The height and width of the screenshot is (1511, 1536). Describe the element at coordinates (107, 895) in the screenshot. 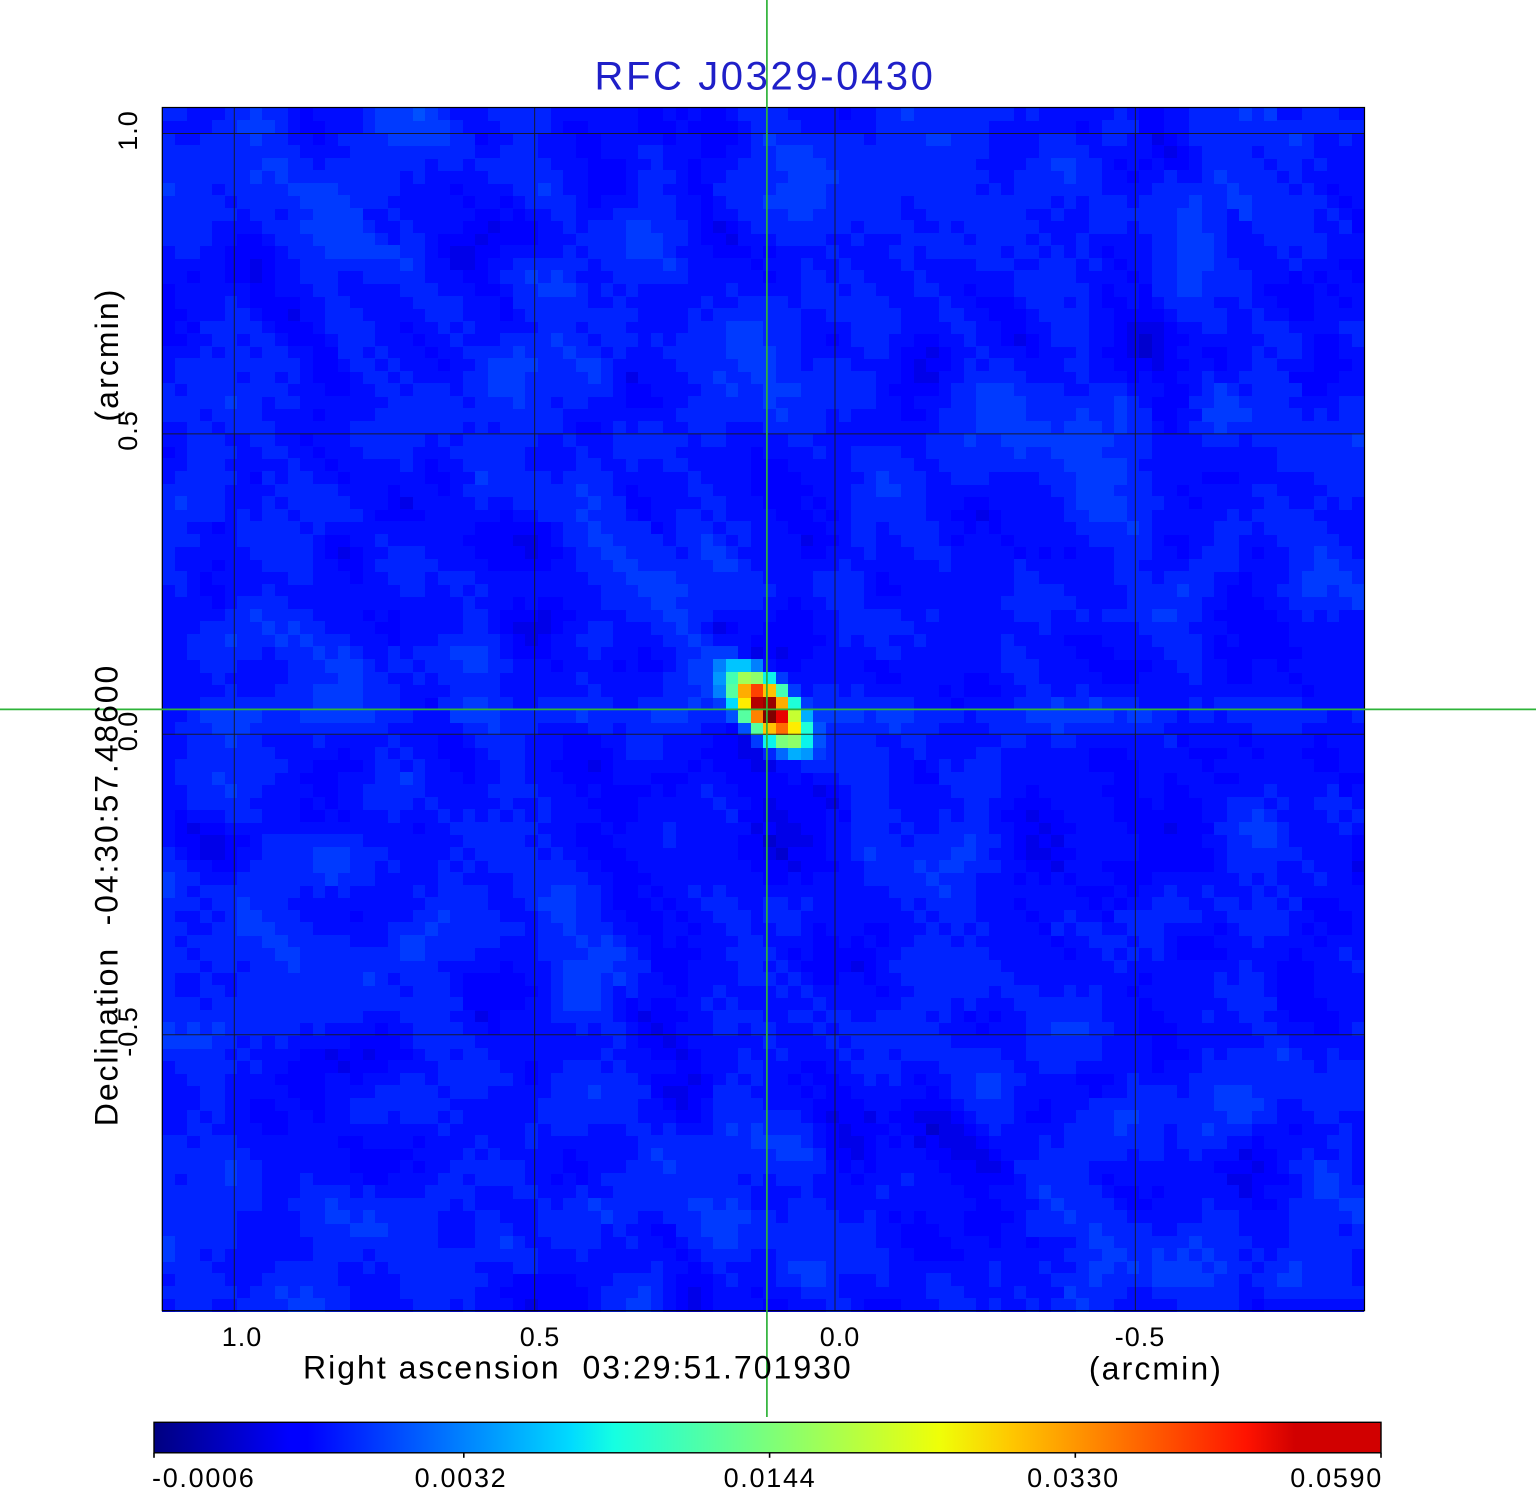

I see `svg-text: Declination -04:30:57.48600` at that location.